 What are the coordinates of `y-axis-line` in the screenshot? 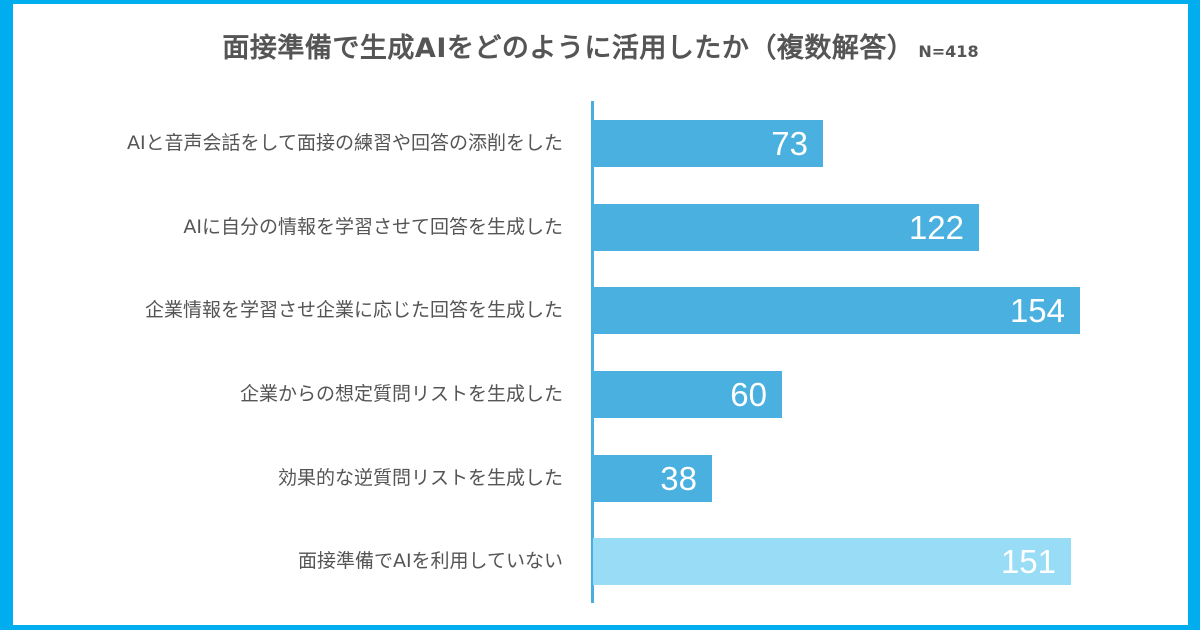 It's located at (592, 352).